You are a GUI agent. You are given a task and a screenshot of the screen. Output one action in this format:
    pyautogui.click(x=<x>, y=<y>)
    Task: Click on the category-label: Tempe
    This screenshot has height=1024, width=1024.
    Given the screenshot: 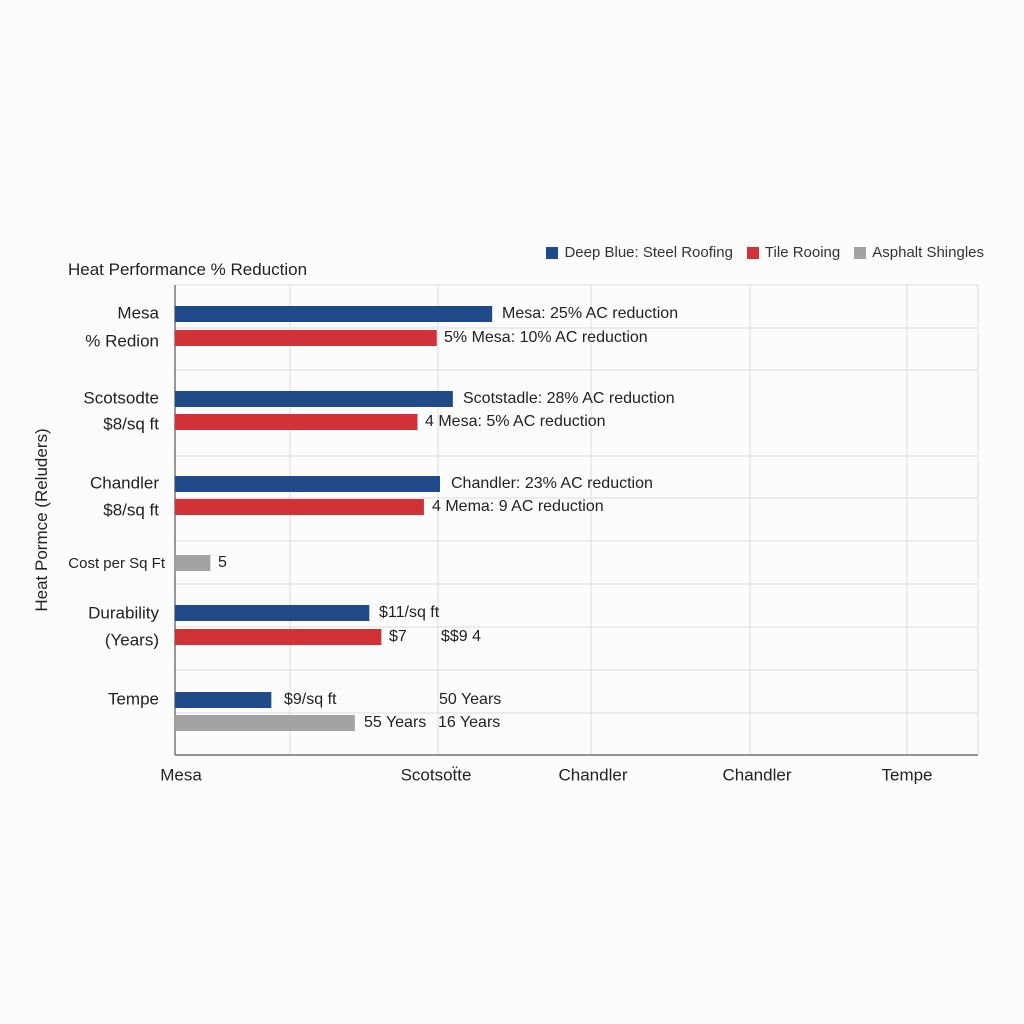 What is the action you would take?
    pyautogui.click(x=133, y=698)
    